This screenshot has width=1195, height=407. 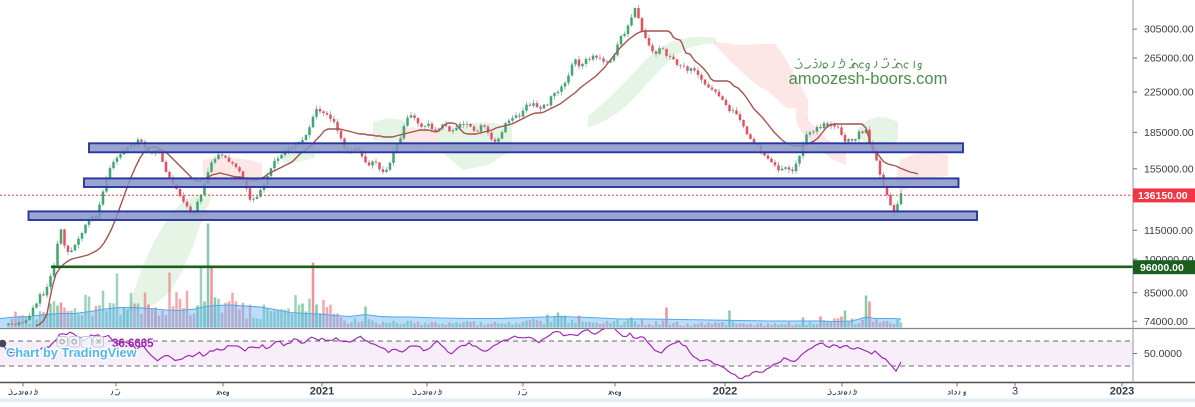 What do you see at coordinates (1169, 169) in the screenshot?
I see `svg-text: 155000.00` at bounding box center [1169, 169].